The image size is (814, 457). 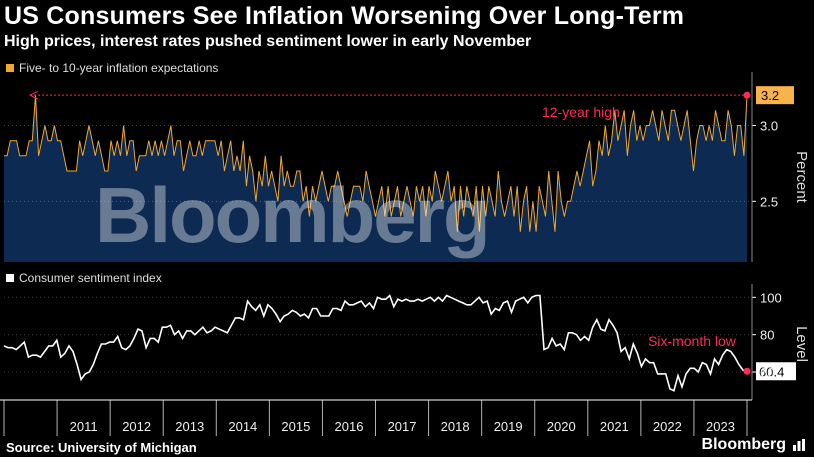 What do you see at coordinates (33, 95) in the screenshot?
I see `reference-arrow-icon` at bounding box center [33, 95].